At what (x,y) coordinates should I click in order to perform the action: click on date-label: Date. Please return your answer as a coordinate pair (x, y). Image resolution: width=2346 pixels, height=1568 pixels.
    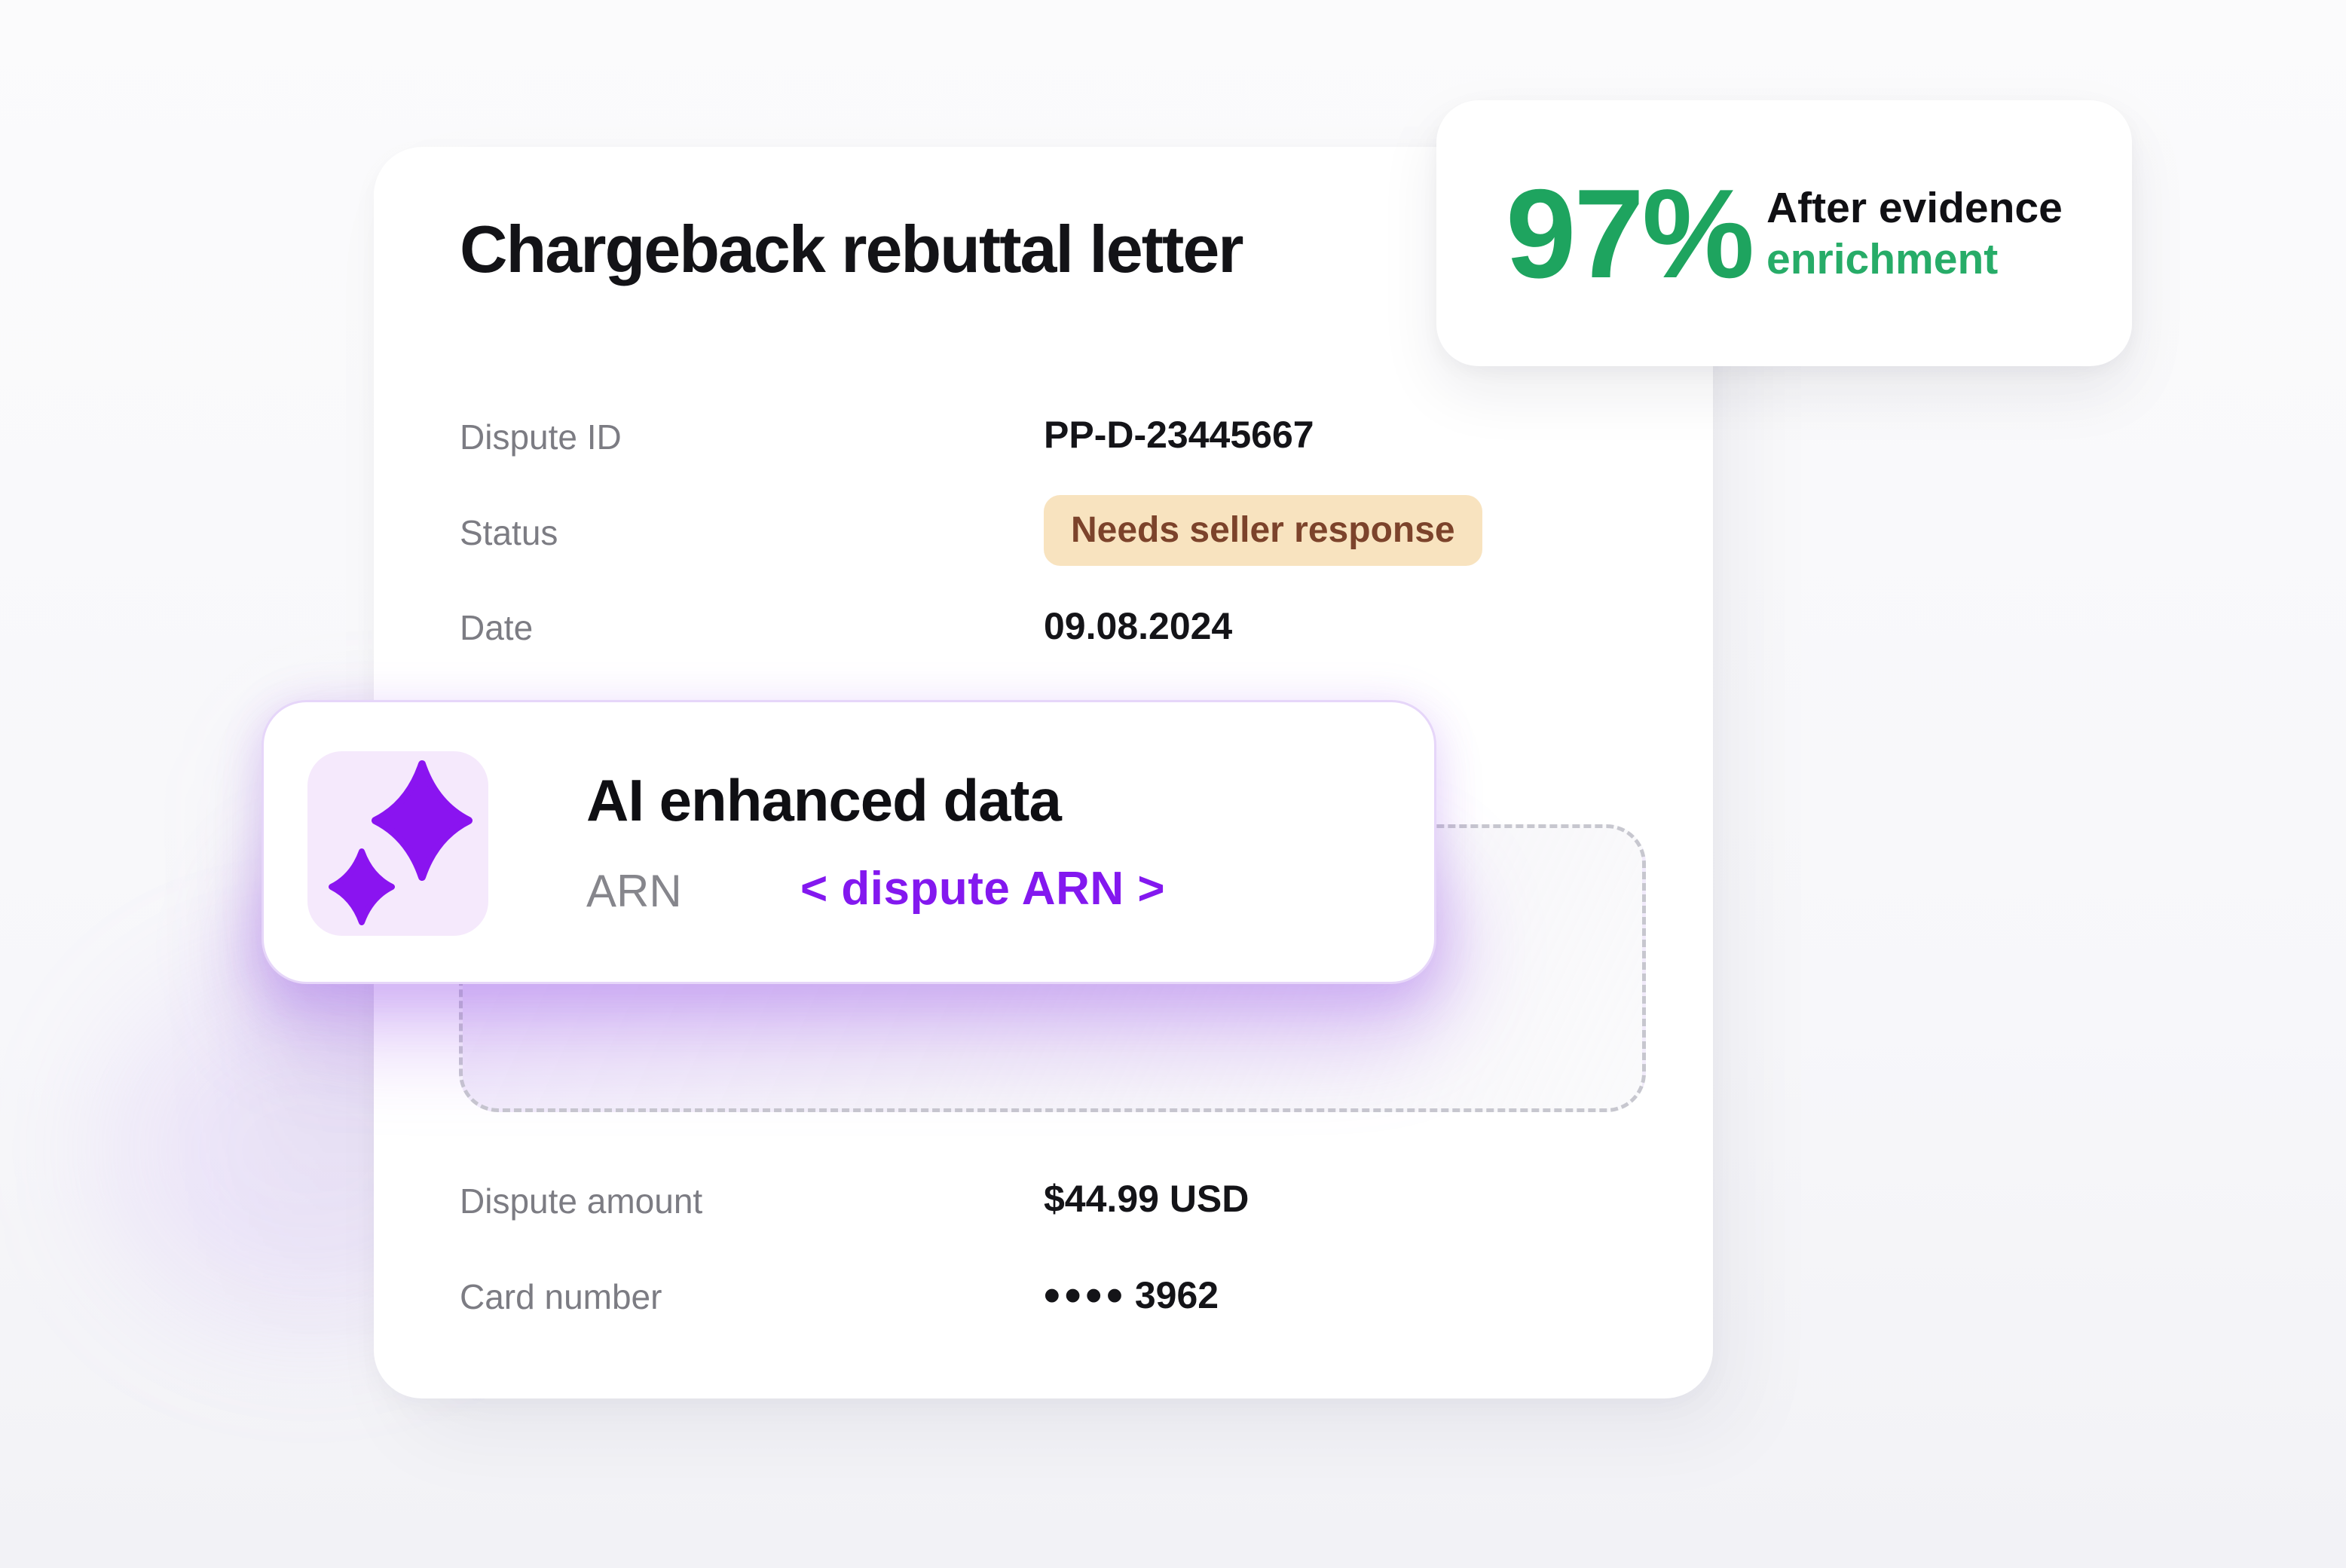
    Looking at the image, I should click on (497, 627).